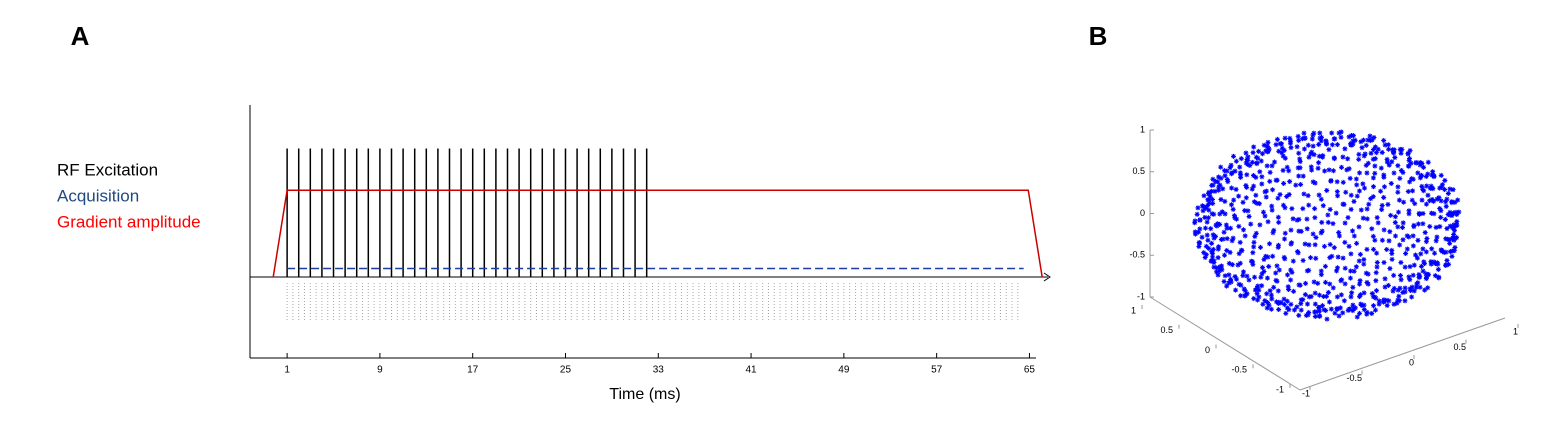 Image resolution: width=1550 pixels, height=421 pixels. Describe the element at coordinates (1327, 225) in the screenshot. I see `point-cloud` at that location.